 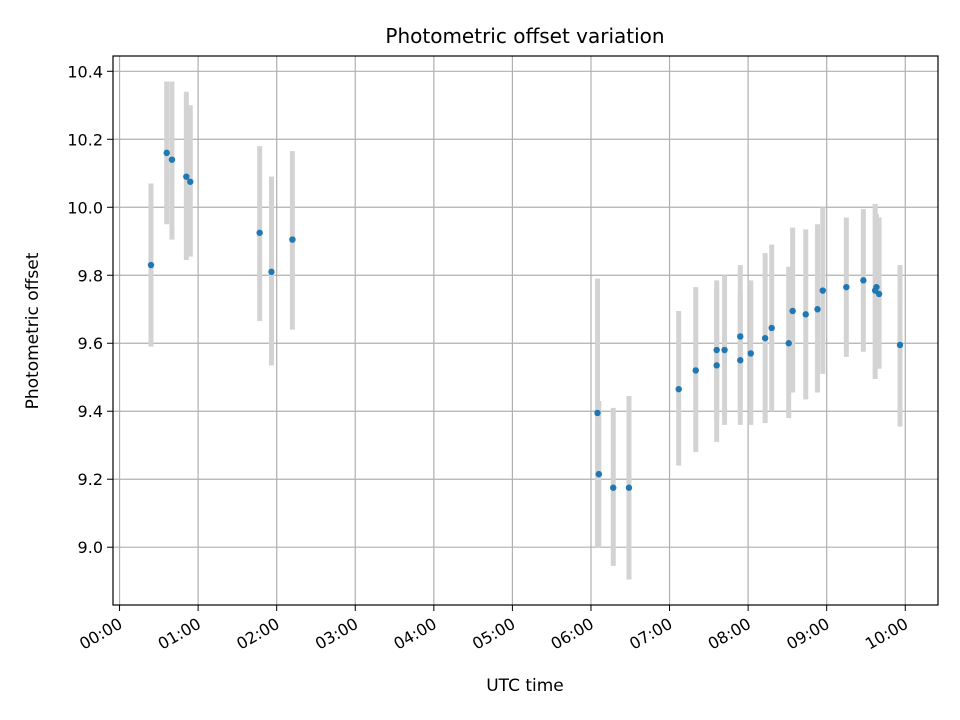 What do you see at coordinates (90, 343) in the screenshot?
I see `y-tick-label: 9.6` at bounding box center [90, 343].